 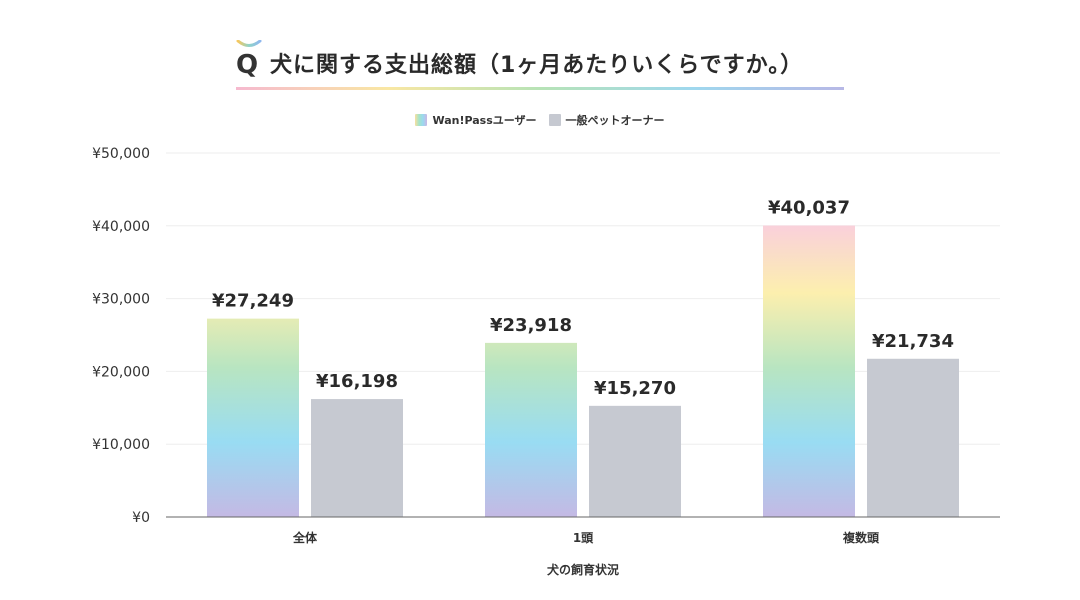 I want to click on question-marker: Q, so click(x=247, y=65).